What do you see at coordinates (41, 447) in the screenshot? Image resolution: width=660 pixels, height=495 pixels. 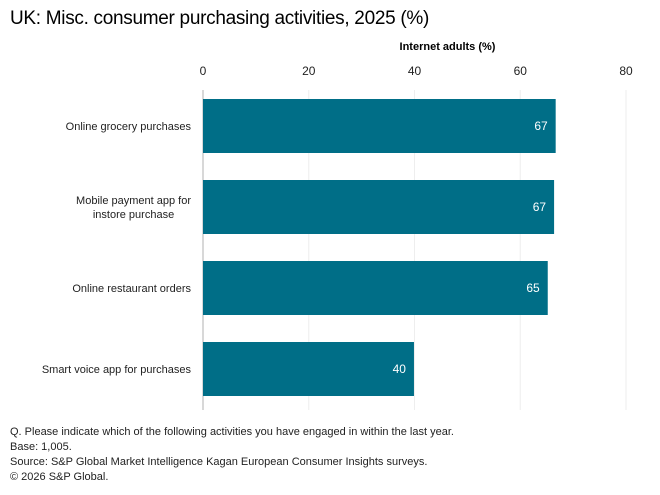 I see `note-base: Base: 1,005.` at bounding box center [41, 447].